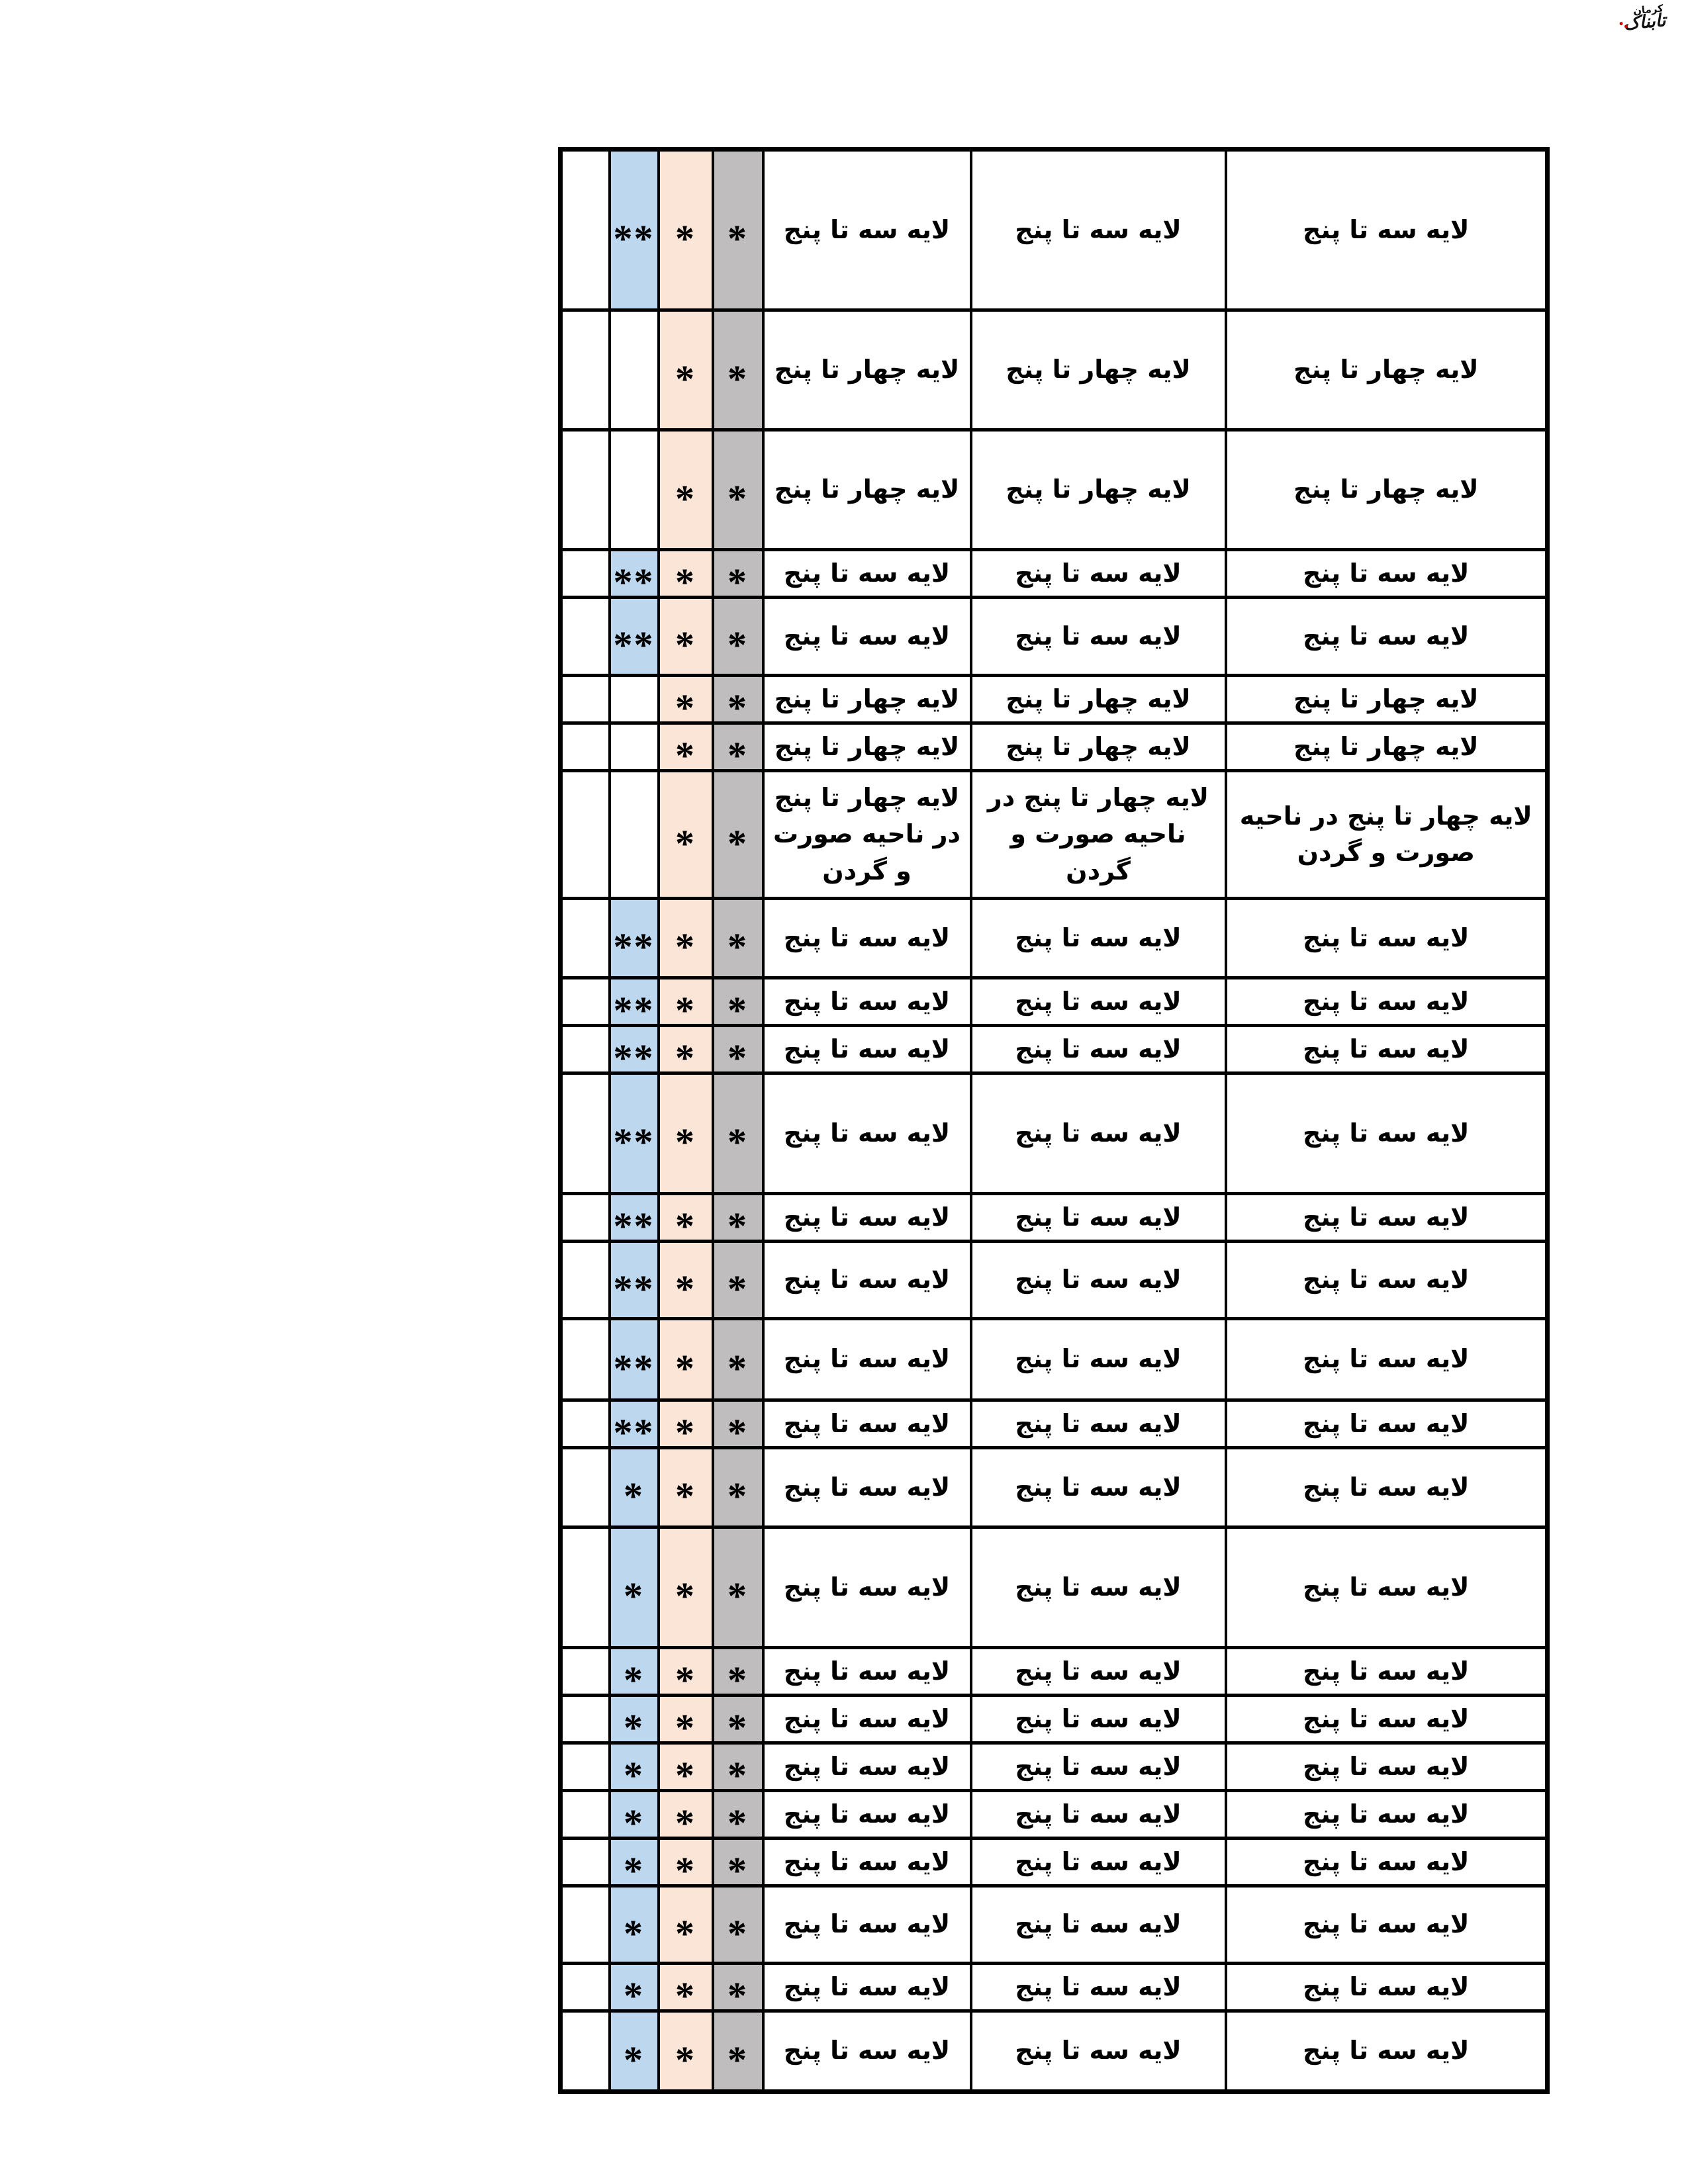 The height and width of the screenshot is (2184, 1688). What do you see at coordinates (634, 489) in the screenshot?
I see `blue-mark-cell` at bounding box center [634, 489].